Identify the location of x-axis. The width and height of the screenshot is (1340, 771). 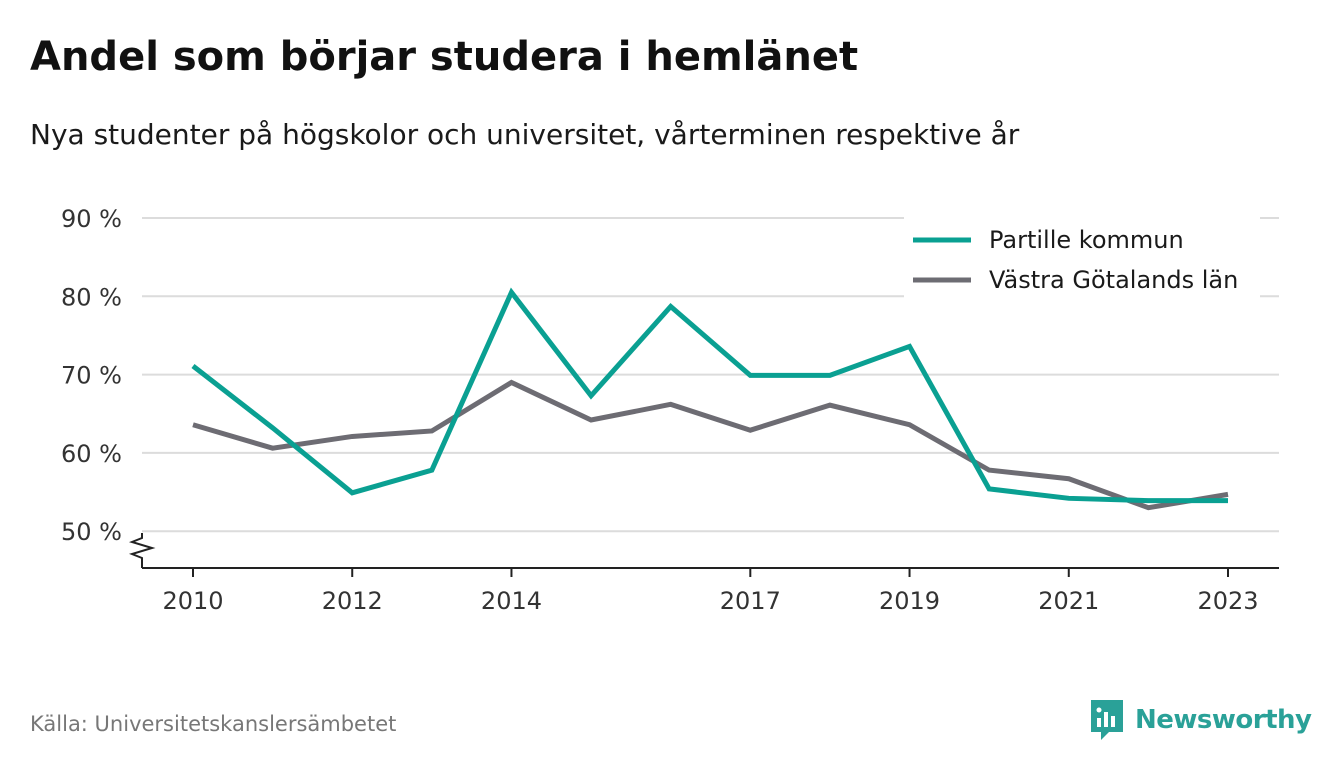
(703, 551).